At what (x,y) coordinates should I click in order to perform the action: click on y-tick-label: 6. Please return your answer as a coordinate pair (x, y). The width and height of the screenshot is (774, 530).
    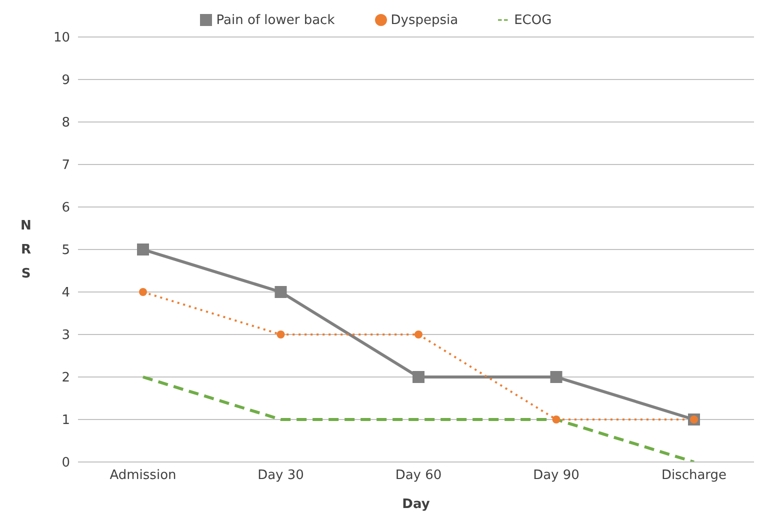
    Looking at the image, I should click on (66, 208).